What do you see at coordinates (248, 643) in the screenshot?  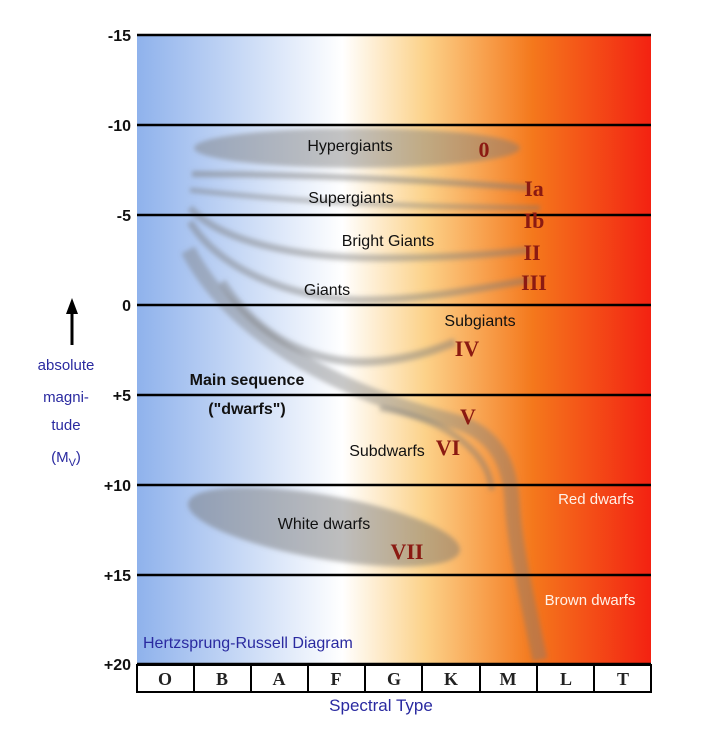 I see `diagram-title: Hertzsprung-Russell Diagram` at bounding box center [248, 643].